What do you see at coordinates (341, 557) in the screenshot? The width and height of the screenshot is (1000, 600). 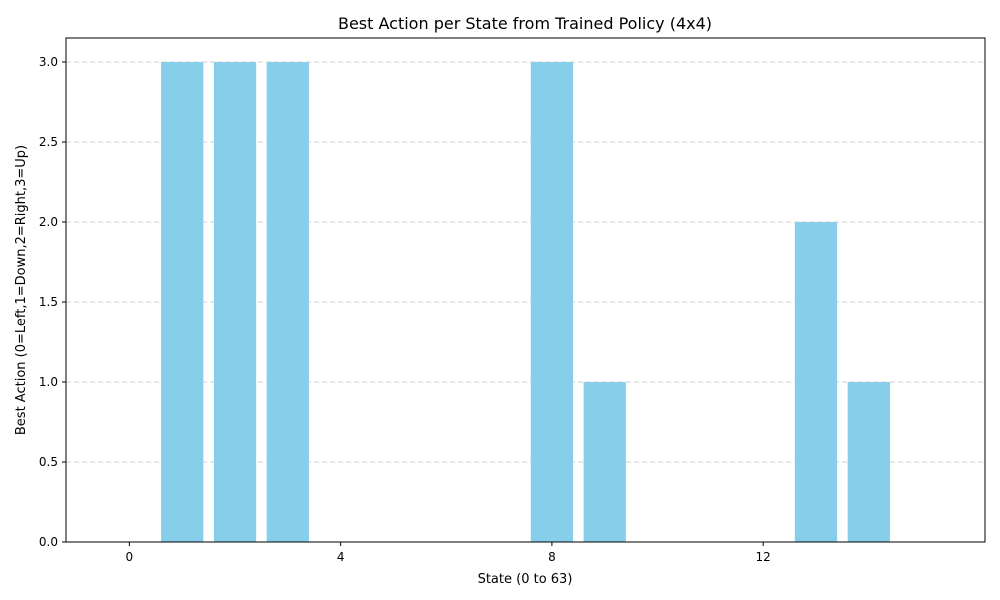 I see `x-tick-label: 4` at bounding box center [341, 557].